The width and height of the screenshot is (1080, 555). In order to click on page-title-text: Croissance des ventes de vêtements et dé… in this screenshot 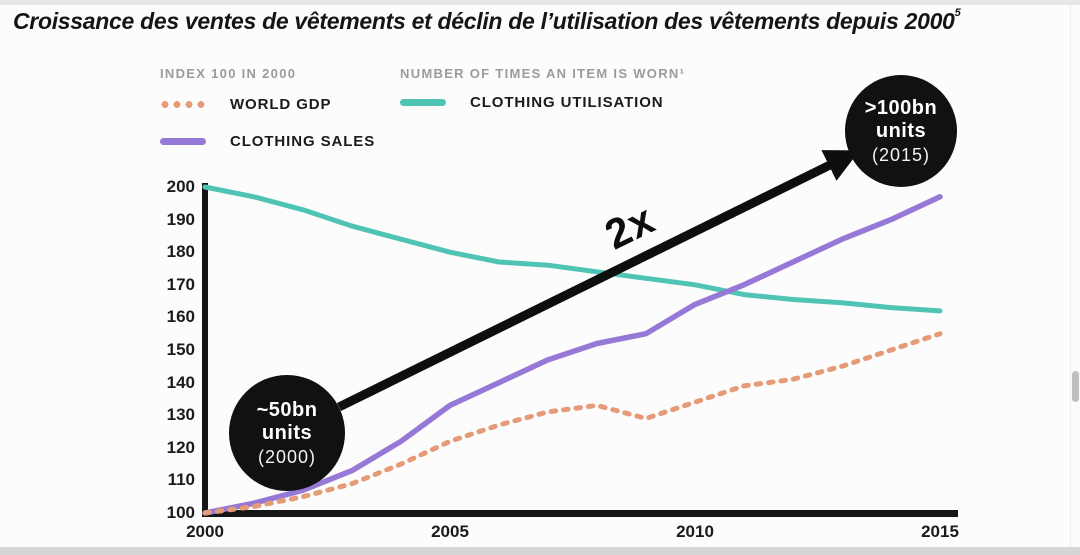, I will do `click(484, 21)`.